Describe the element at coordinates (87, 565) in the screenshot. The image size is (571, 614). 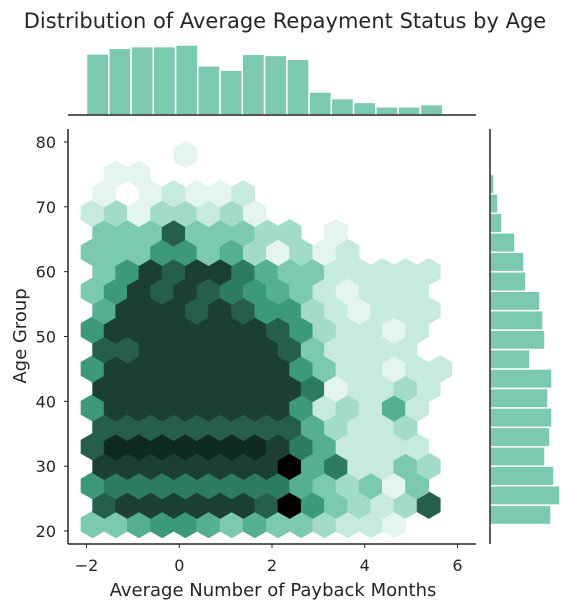
I see `x-tick-label: −2` at that location.